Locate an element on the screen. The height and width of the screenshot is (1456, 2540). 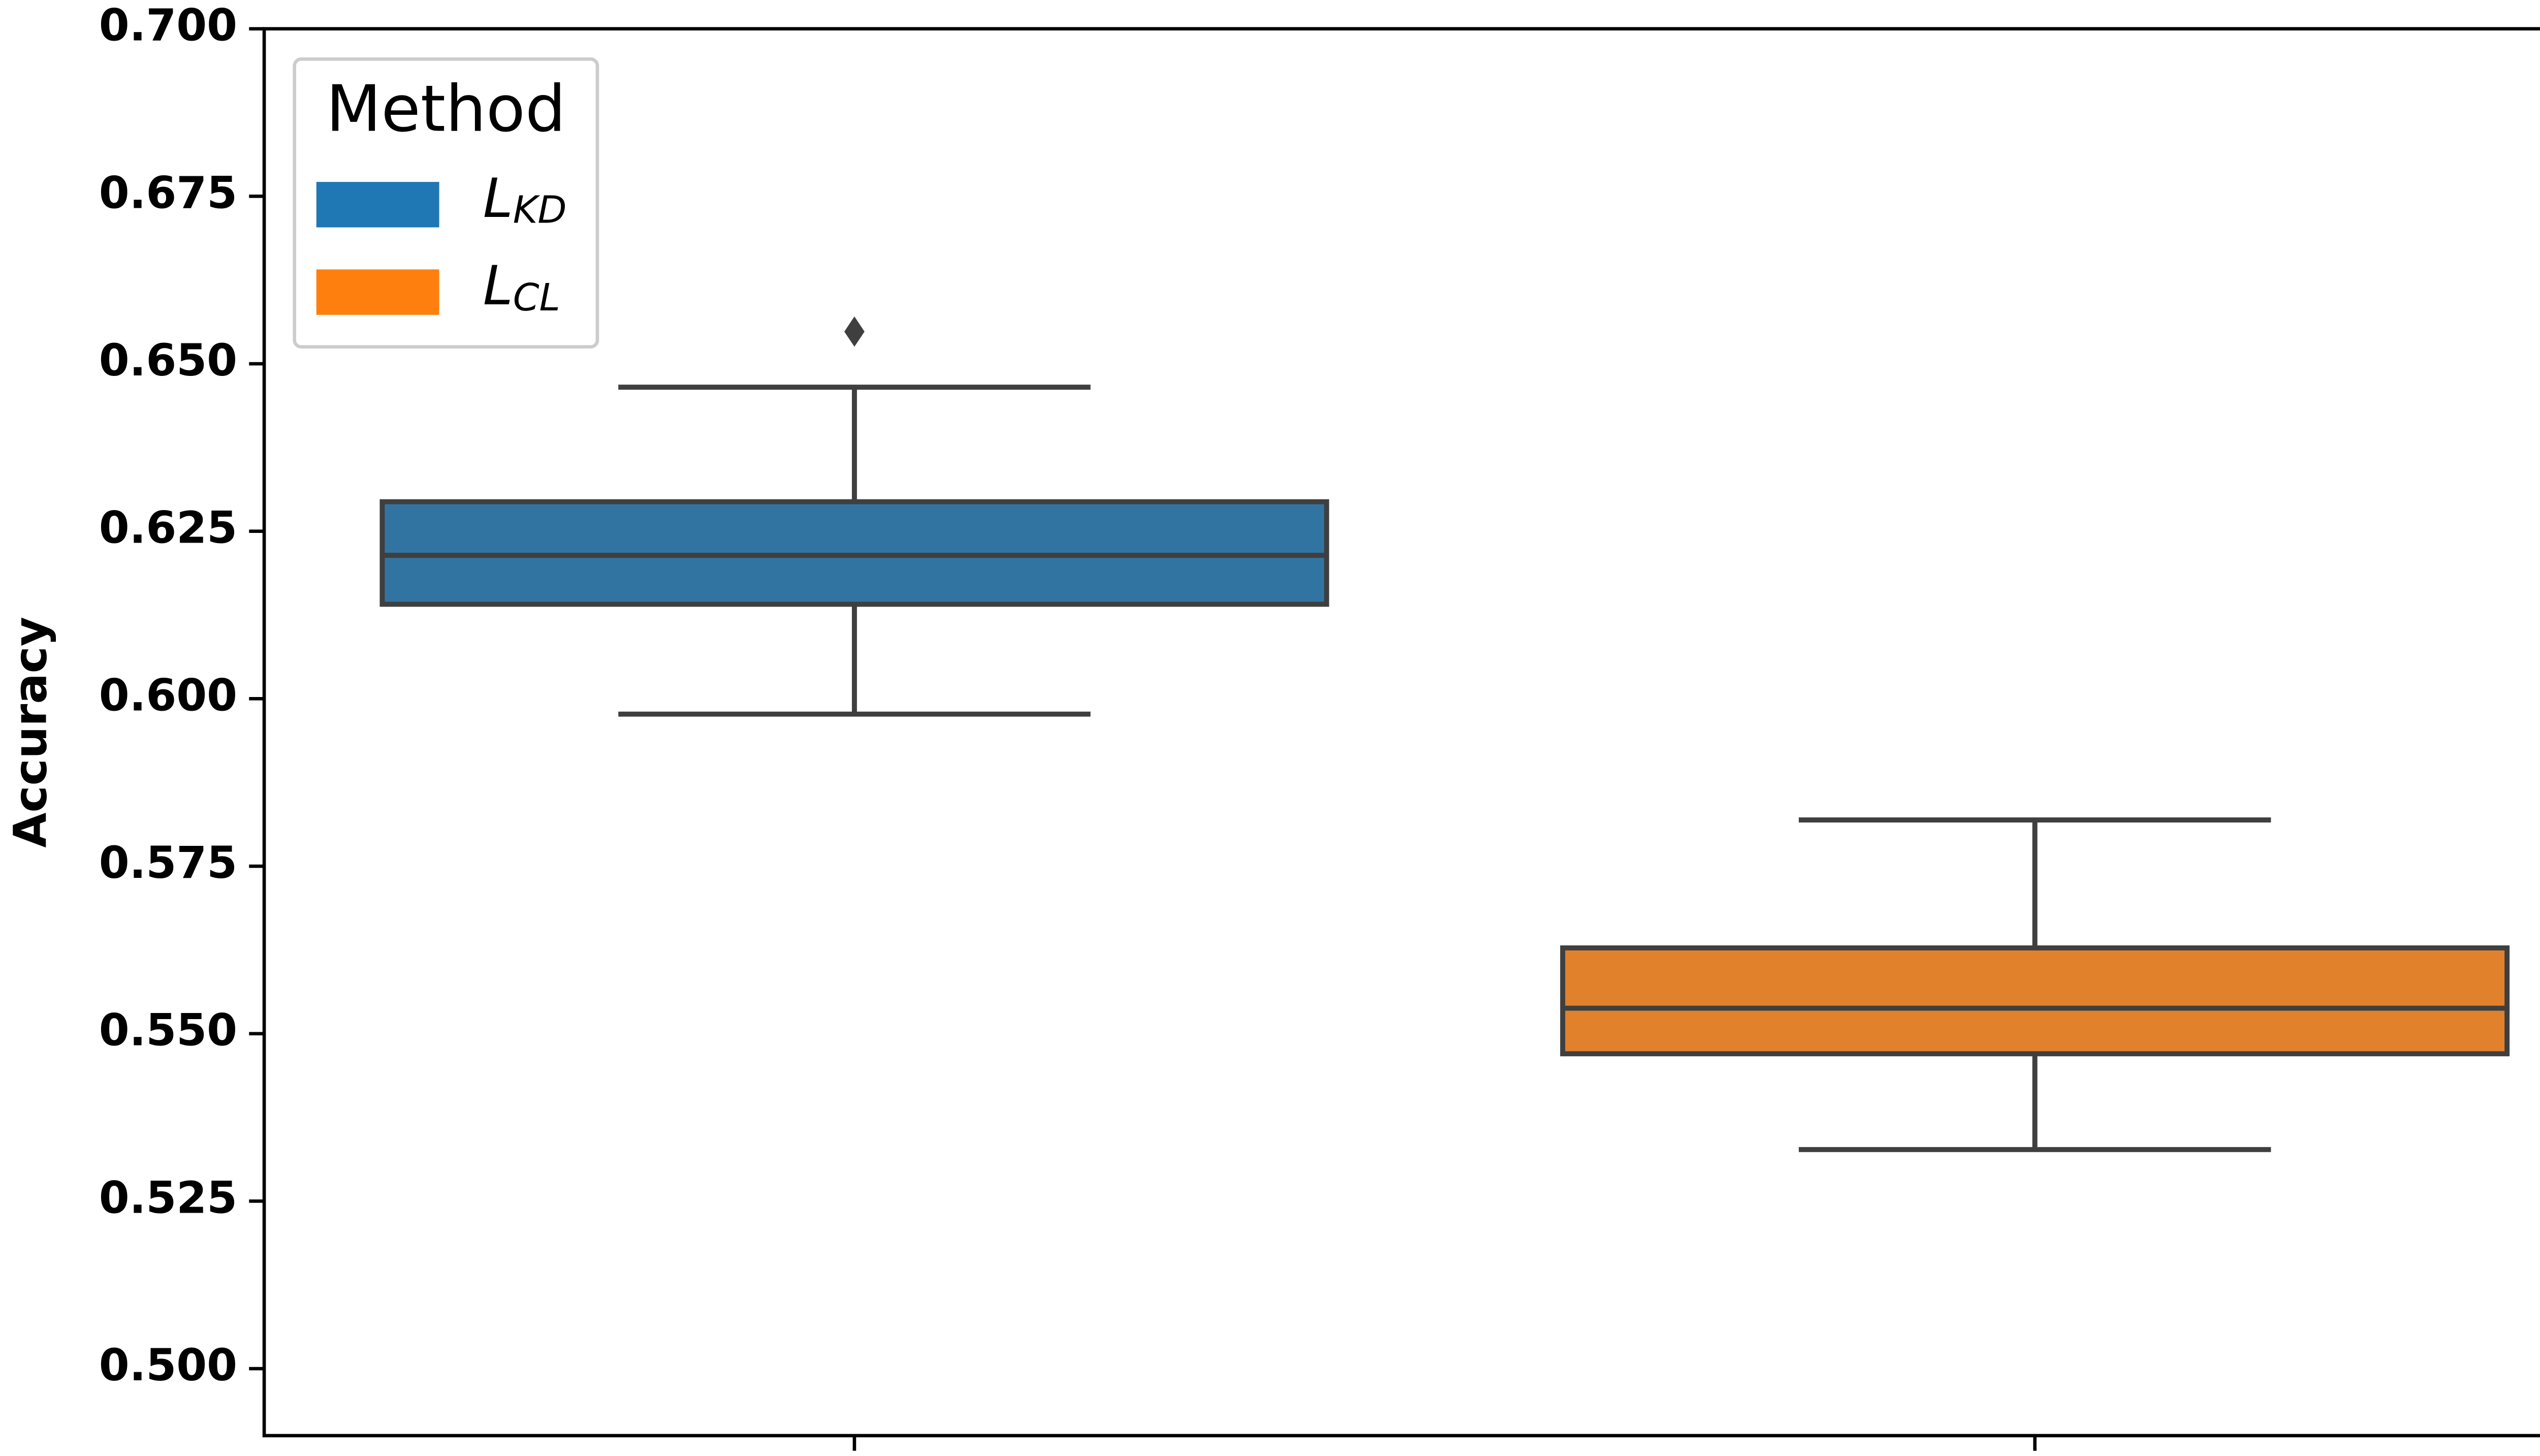
y-axis-label: Accuracy is located at coordinates (31, 732).